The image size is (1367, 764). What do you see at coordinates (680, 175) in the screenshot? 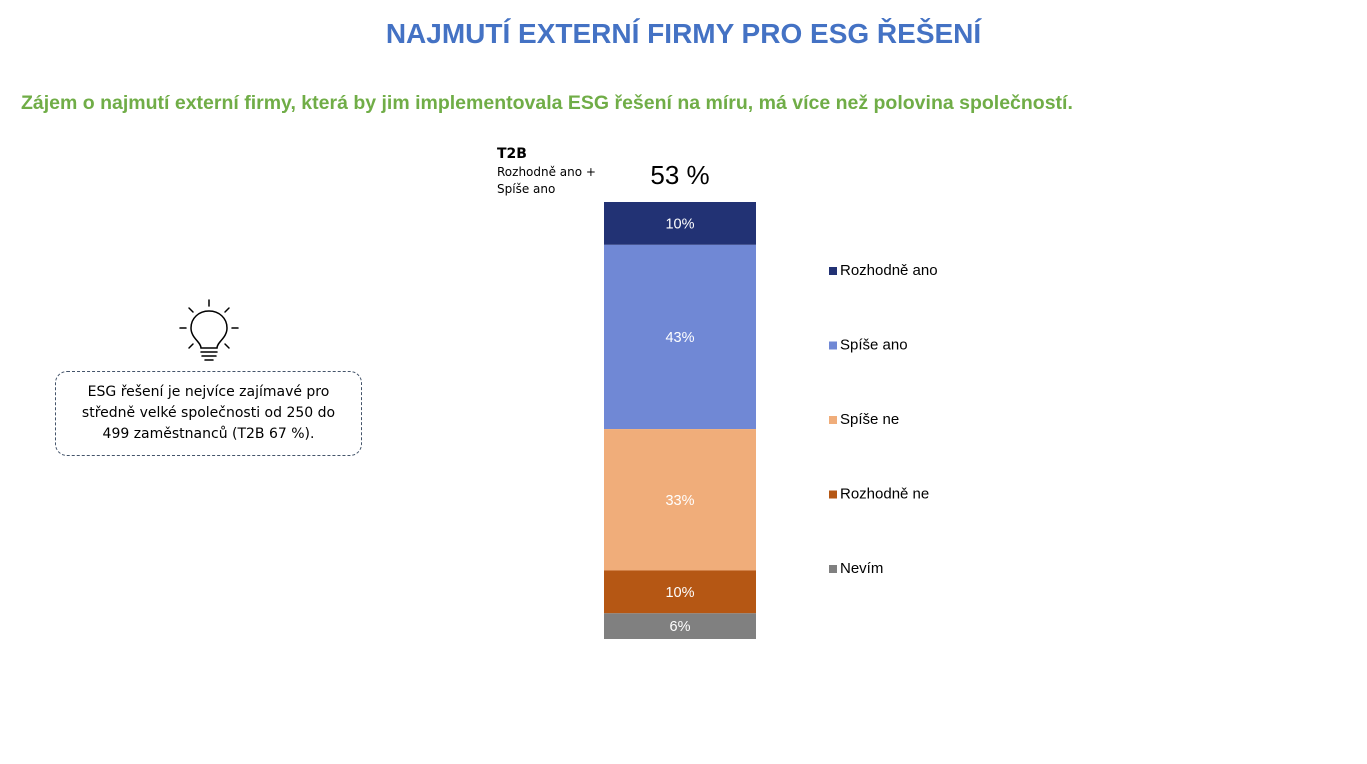
I see `t2b-value: 53 %` at bounding box center [680, 175].